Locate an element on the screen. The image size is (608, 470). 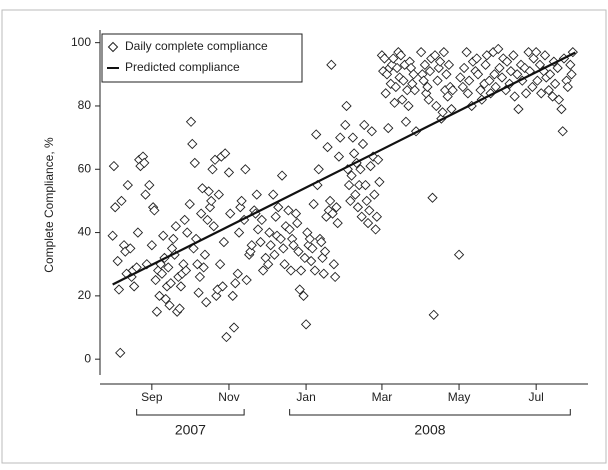
y-tick-label: 80 is located at coordinates (85, 105).